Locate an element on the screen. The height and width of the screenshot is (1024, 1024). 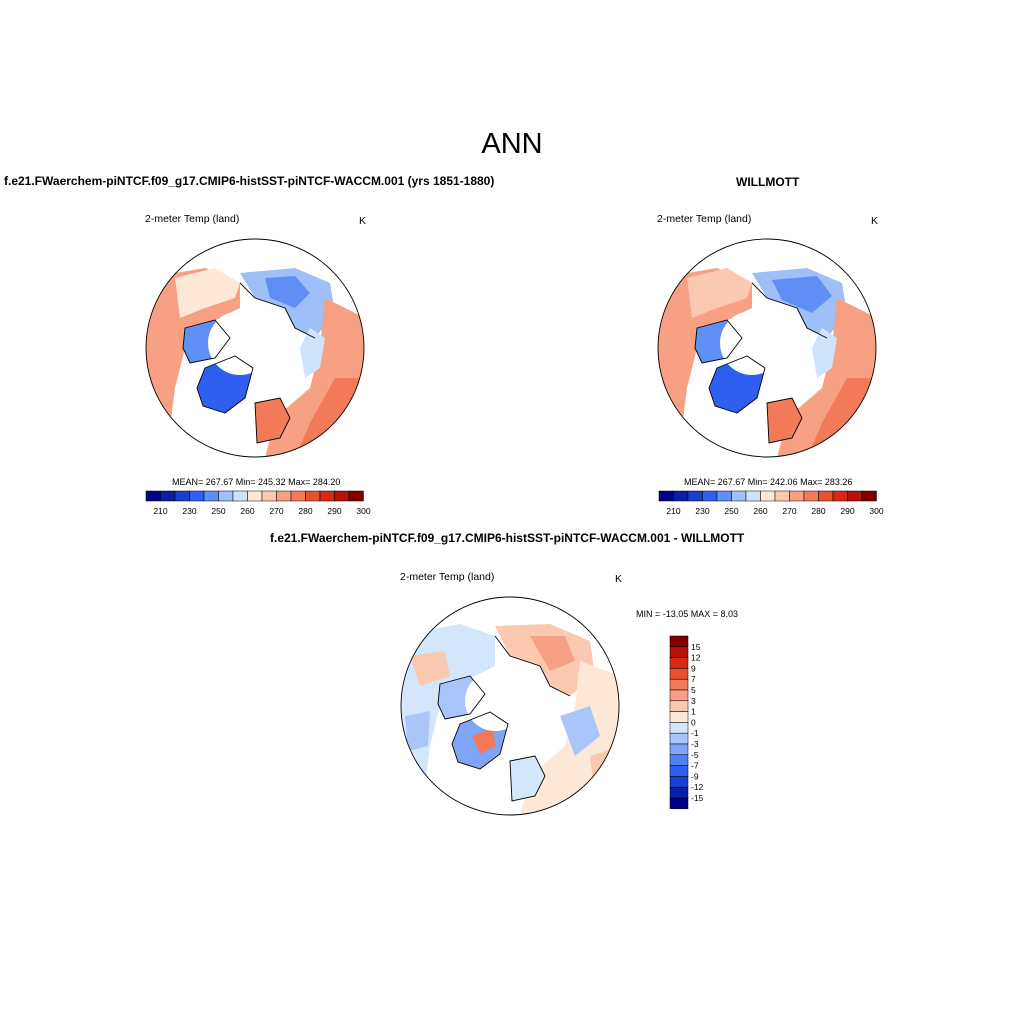
diff-colorbar-label: 0 is located at coordinates (693, 722).